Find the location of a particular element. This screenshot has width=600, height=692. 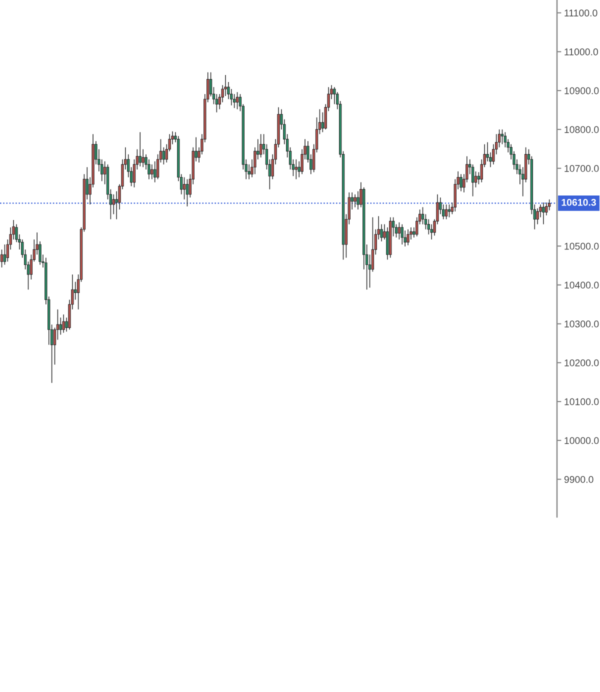

y-tick-label: 10400.0 is located at coordinates (581, 285).